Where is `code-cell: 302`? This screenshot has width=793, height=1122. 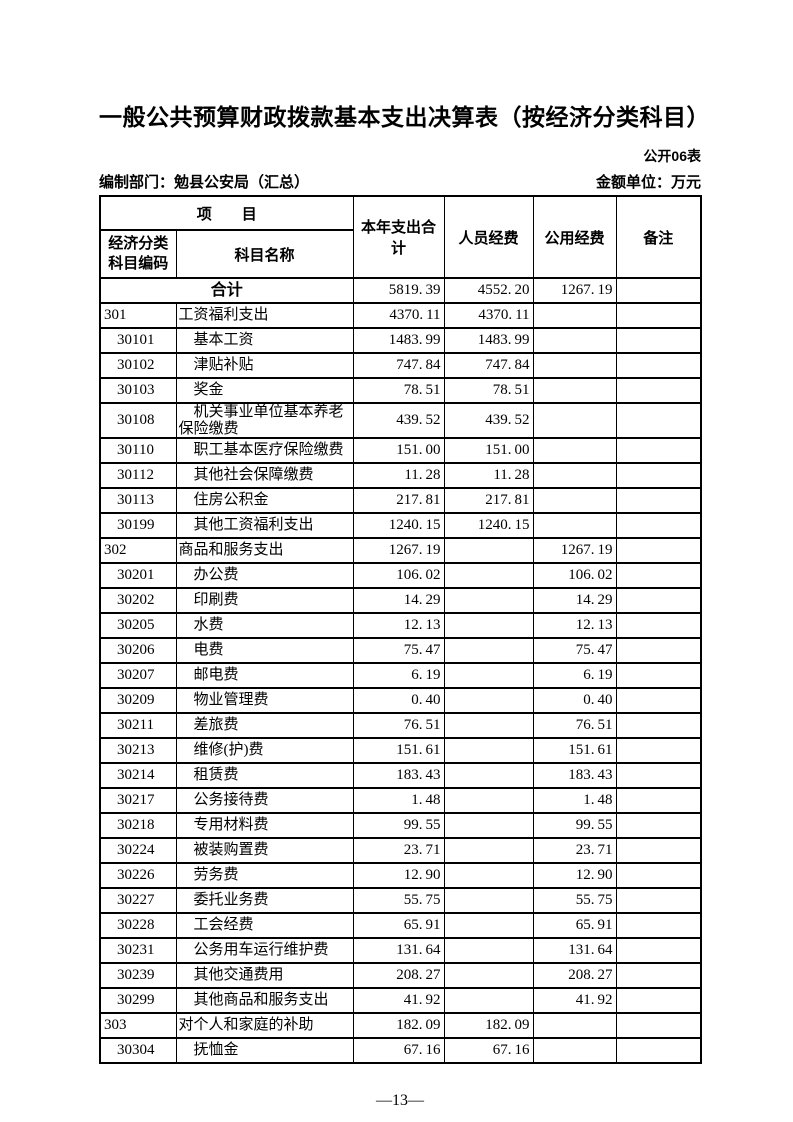
code-cell: 302 is located at coordinates (138, 550).